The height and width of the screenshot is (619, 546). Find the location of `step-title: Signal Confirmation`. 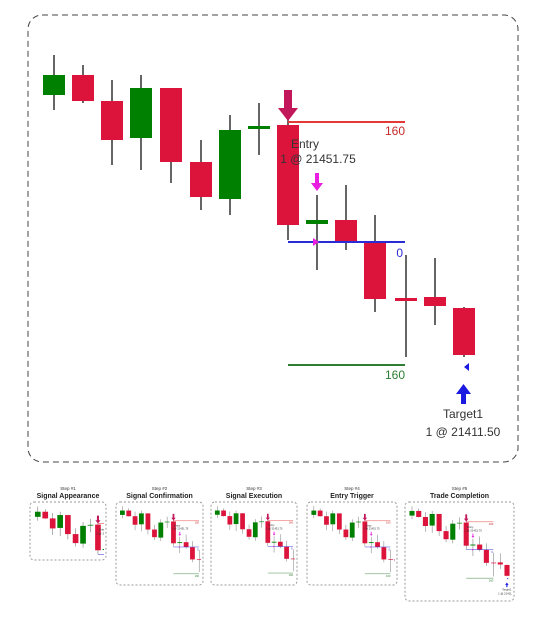

step-title: Signal Confirmation is located at coordinates (159, 496).